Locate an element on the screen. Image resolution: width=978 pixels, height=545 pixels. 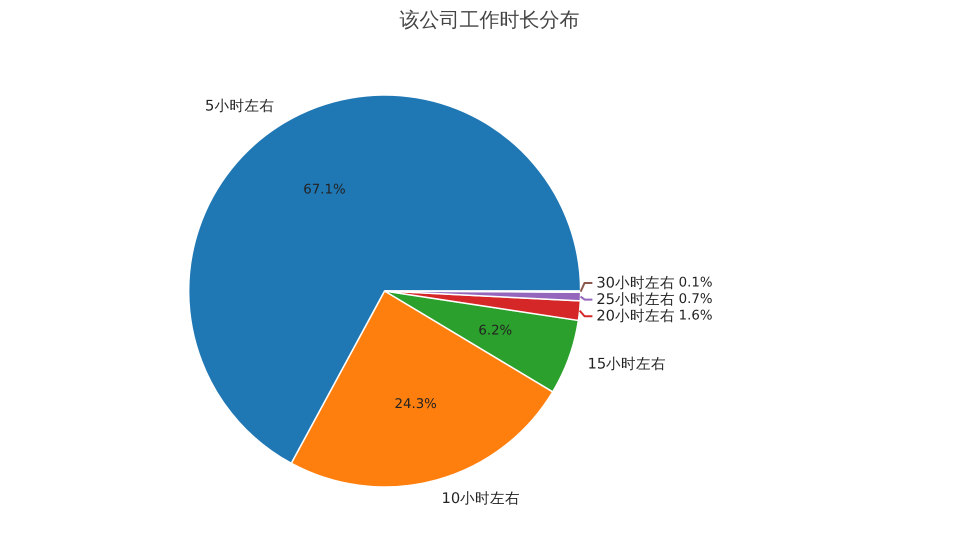
slice-label: 5小时左右 is located at coordinates (239, 105).